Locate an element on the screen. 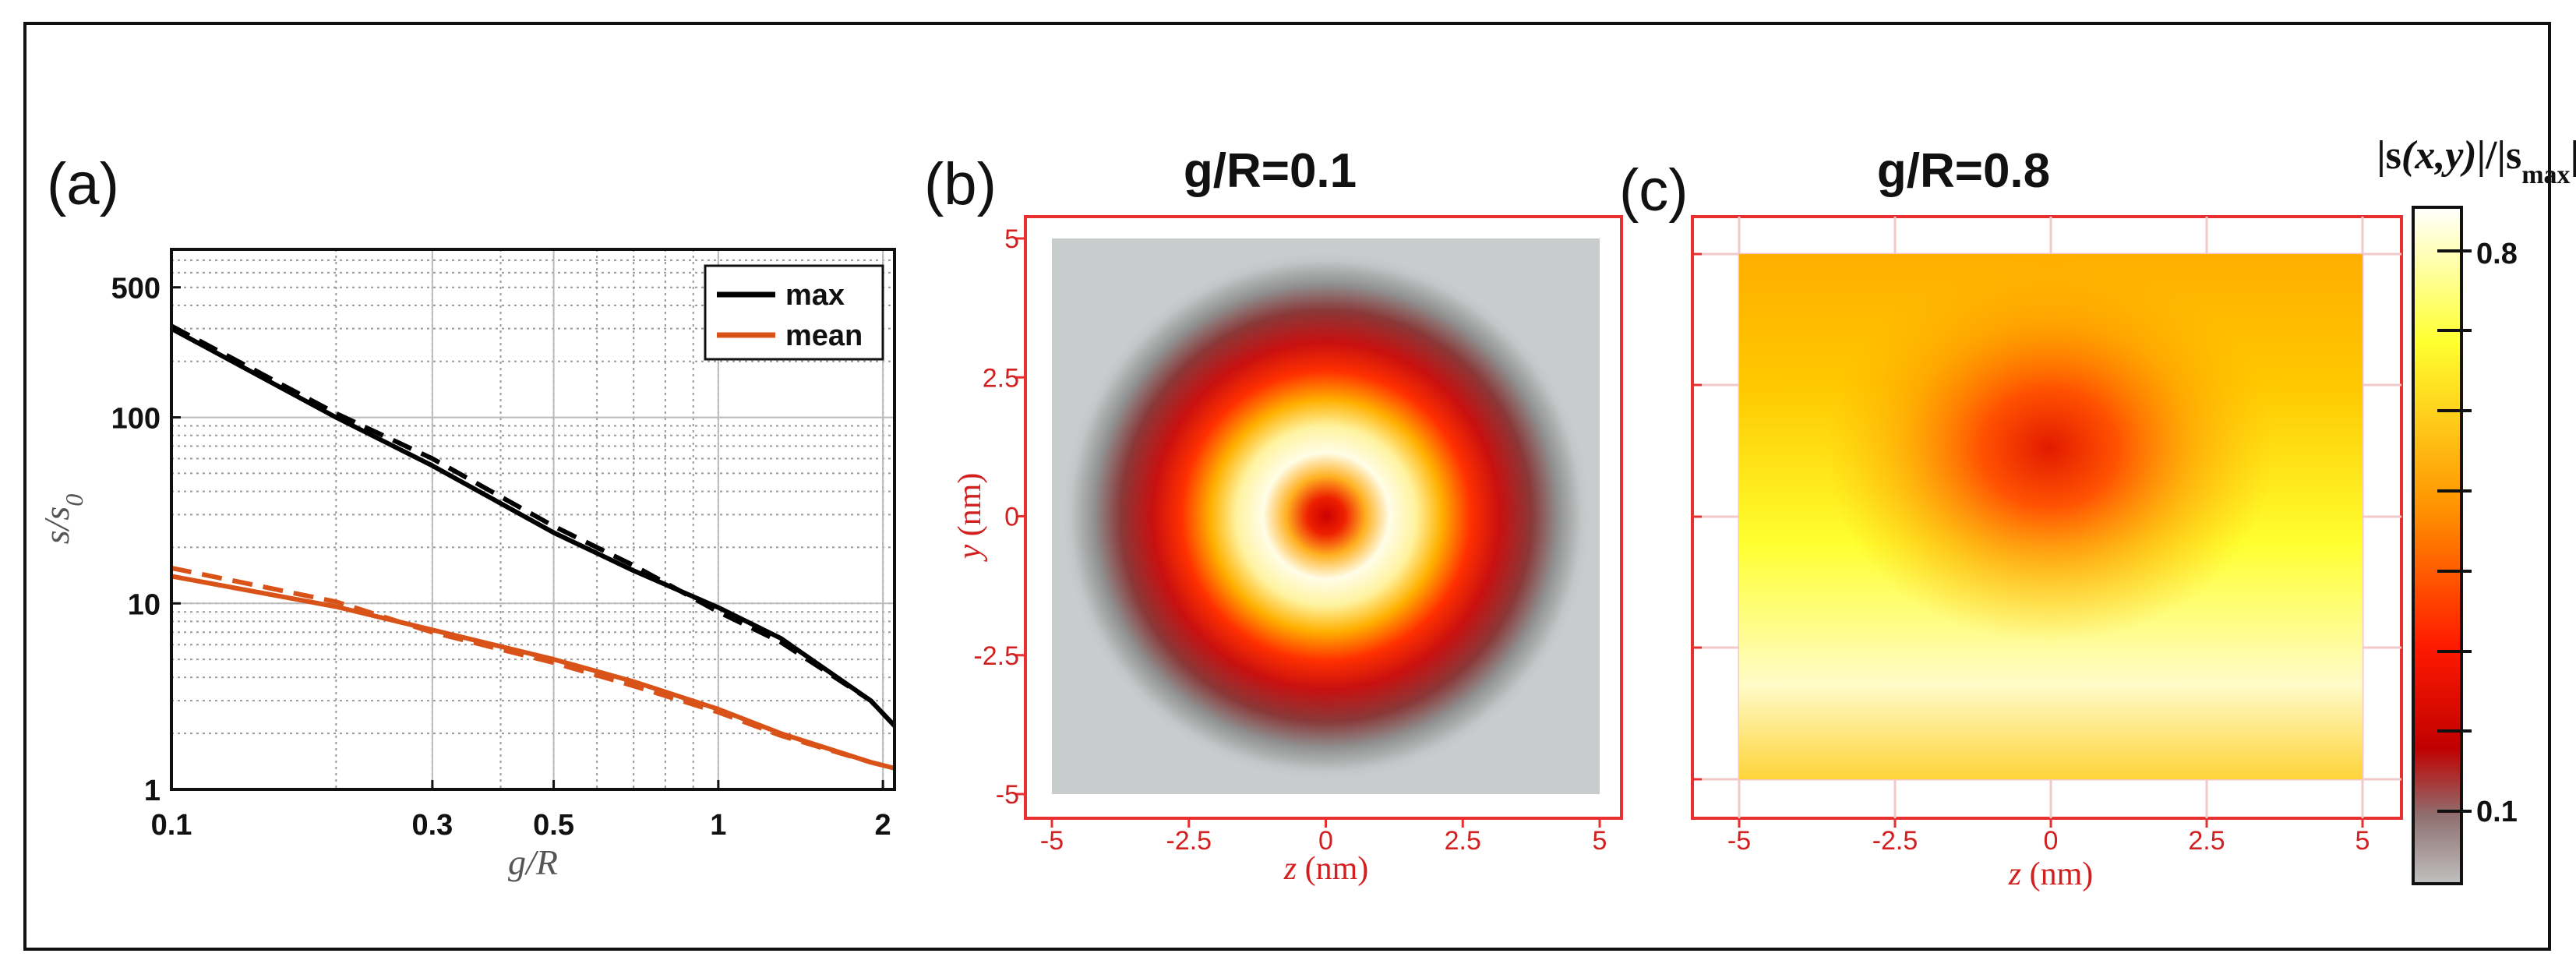 The image size is (2576, 978). y-tick-label: 100 is located at coordinates (136, 419).